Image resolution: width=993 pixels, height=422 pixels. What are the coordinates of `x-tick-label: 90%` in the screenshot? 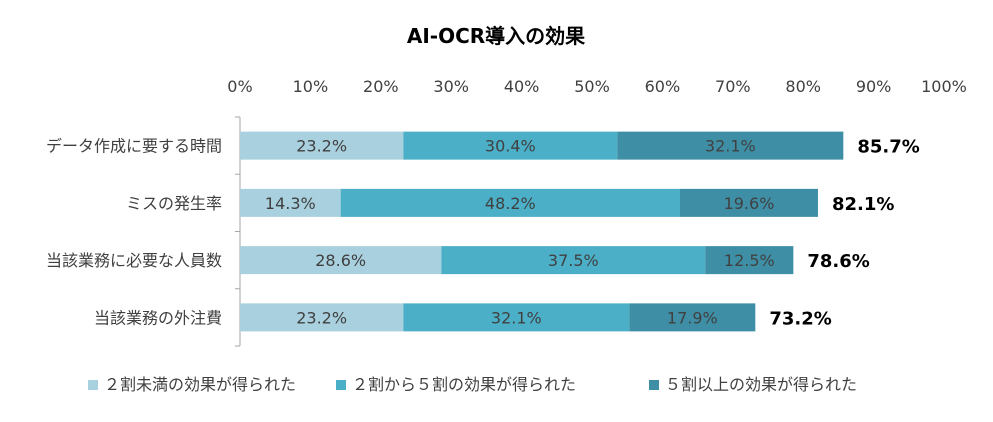 It's located at (874, 86).